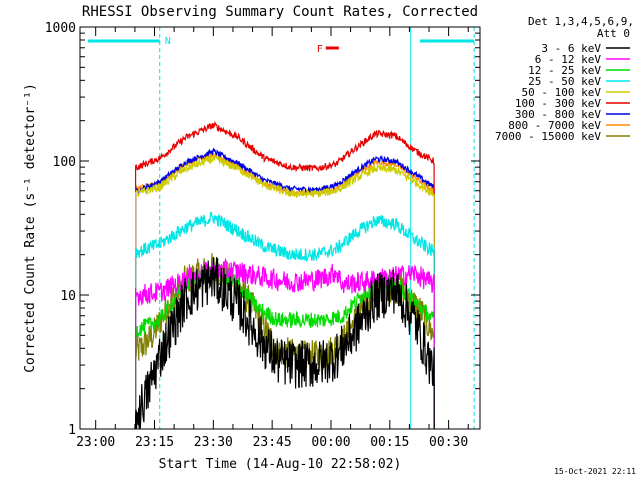 The image size is (640, 484). Describe the element at coordinates (64, 162) in the screenshot. I see `y-tick-label-2: 100` at that location.